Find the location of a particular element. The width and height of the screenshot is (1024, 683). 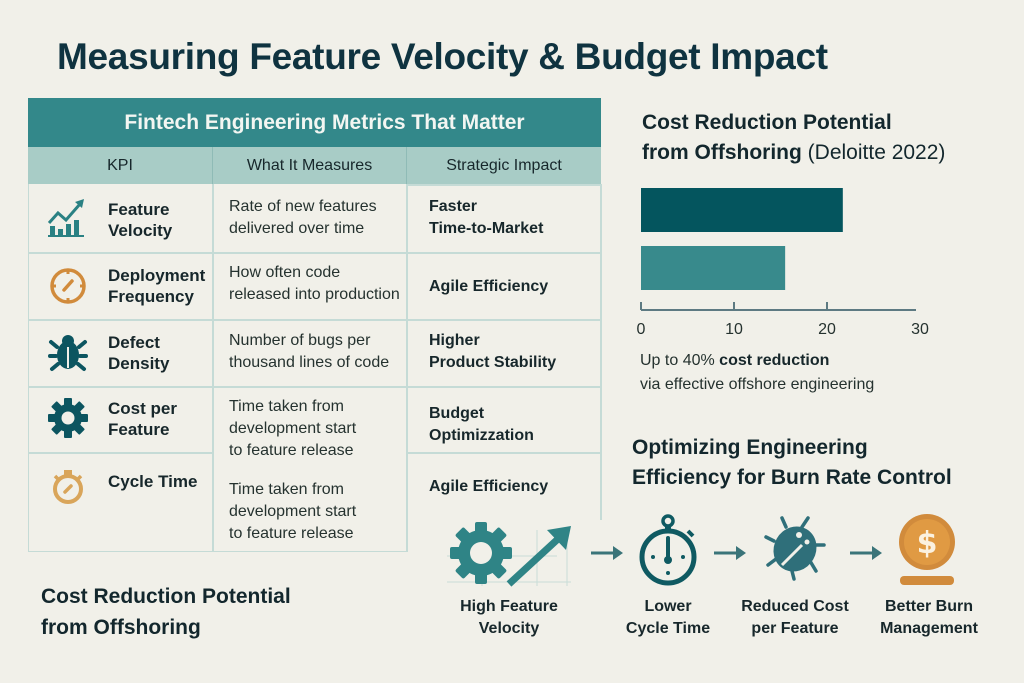

kpi-name: Deployment Frequency is located at coordinates (156, 286).